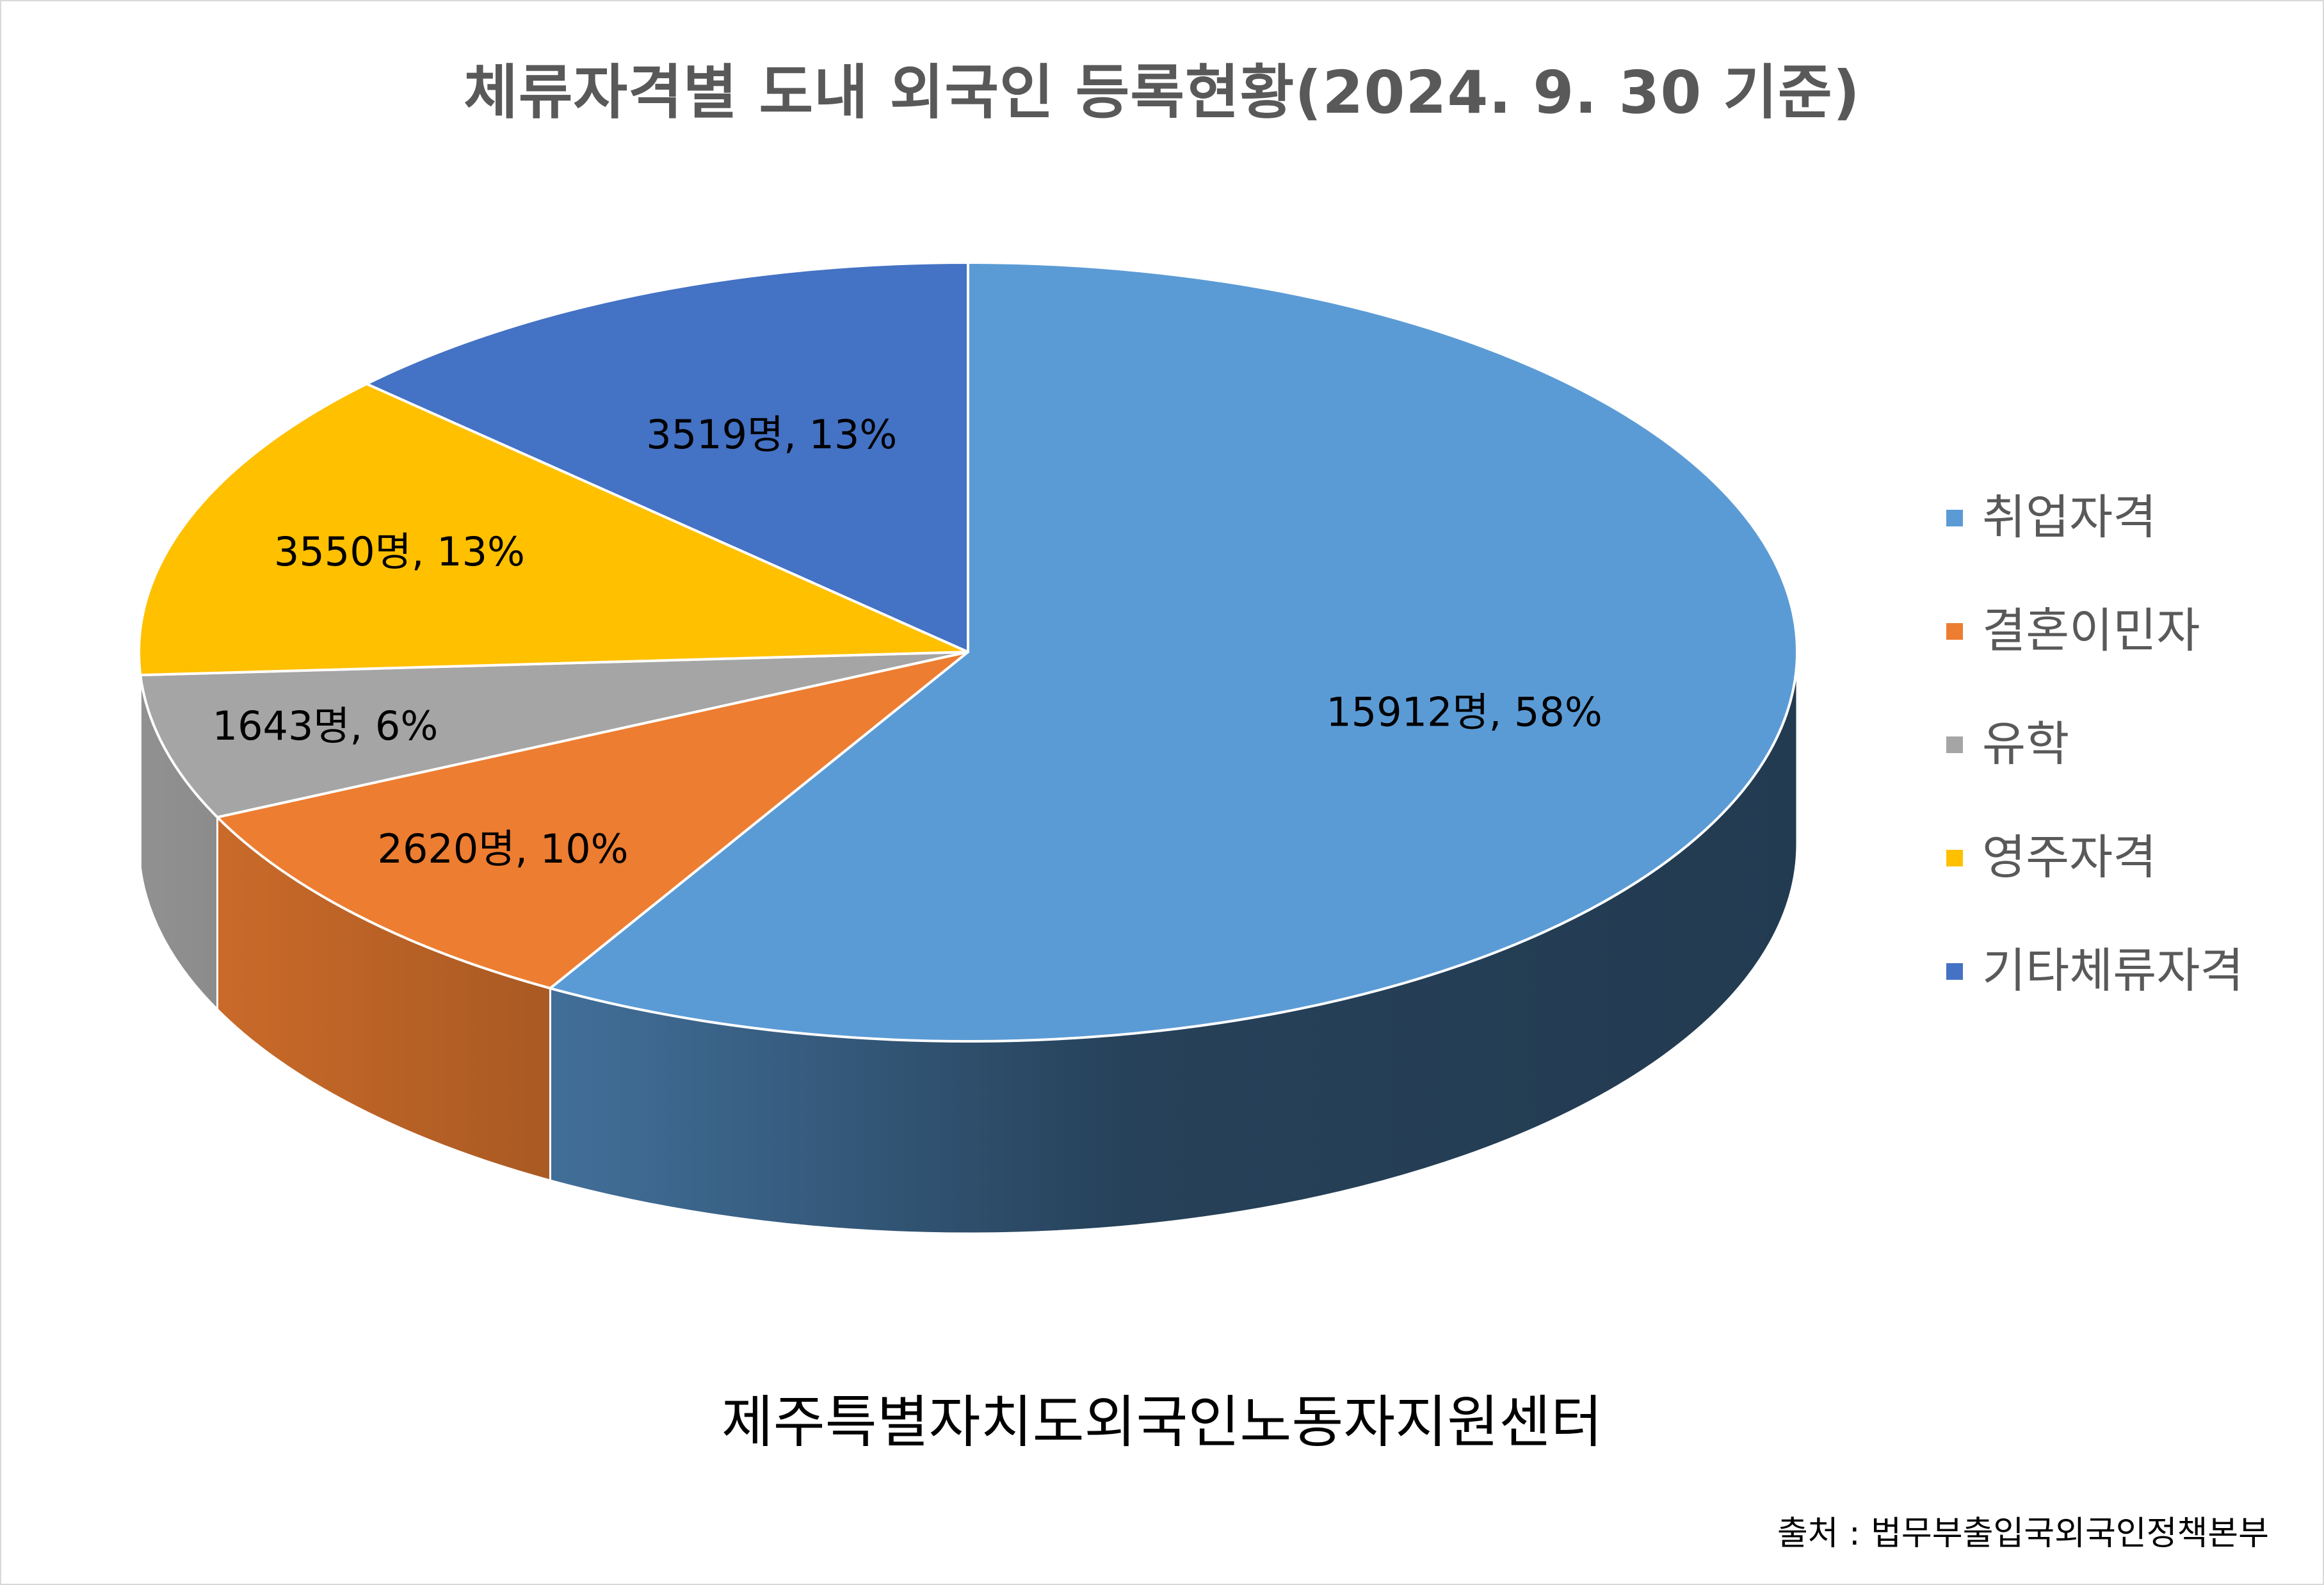 This screenshot has height=1585, width=2324. I want to click on data-label-0: 15912명, 58%, so click(1464, 711).